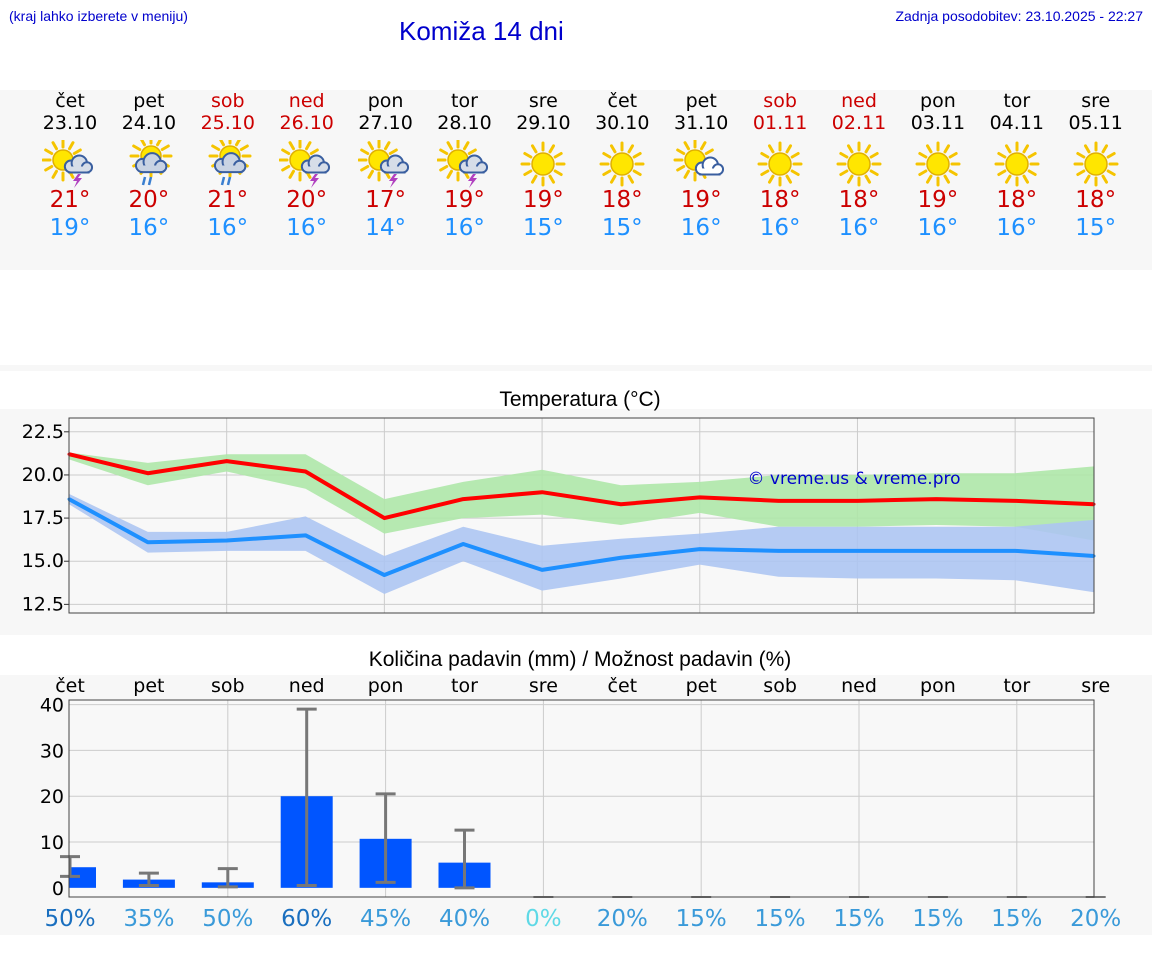 The height and width of the screenshot is (975, 1152). Describe the element at coordinates (858, 919) in the screenshot. I see `precip-probability: 15%` at that location.